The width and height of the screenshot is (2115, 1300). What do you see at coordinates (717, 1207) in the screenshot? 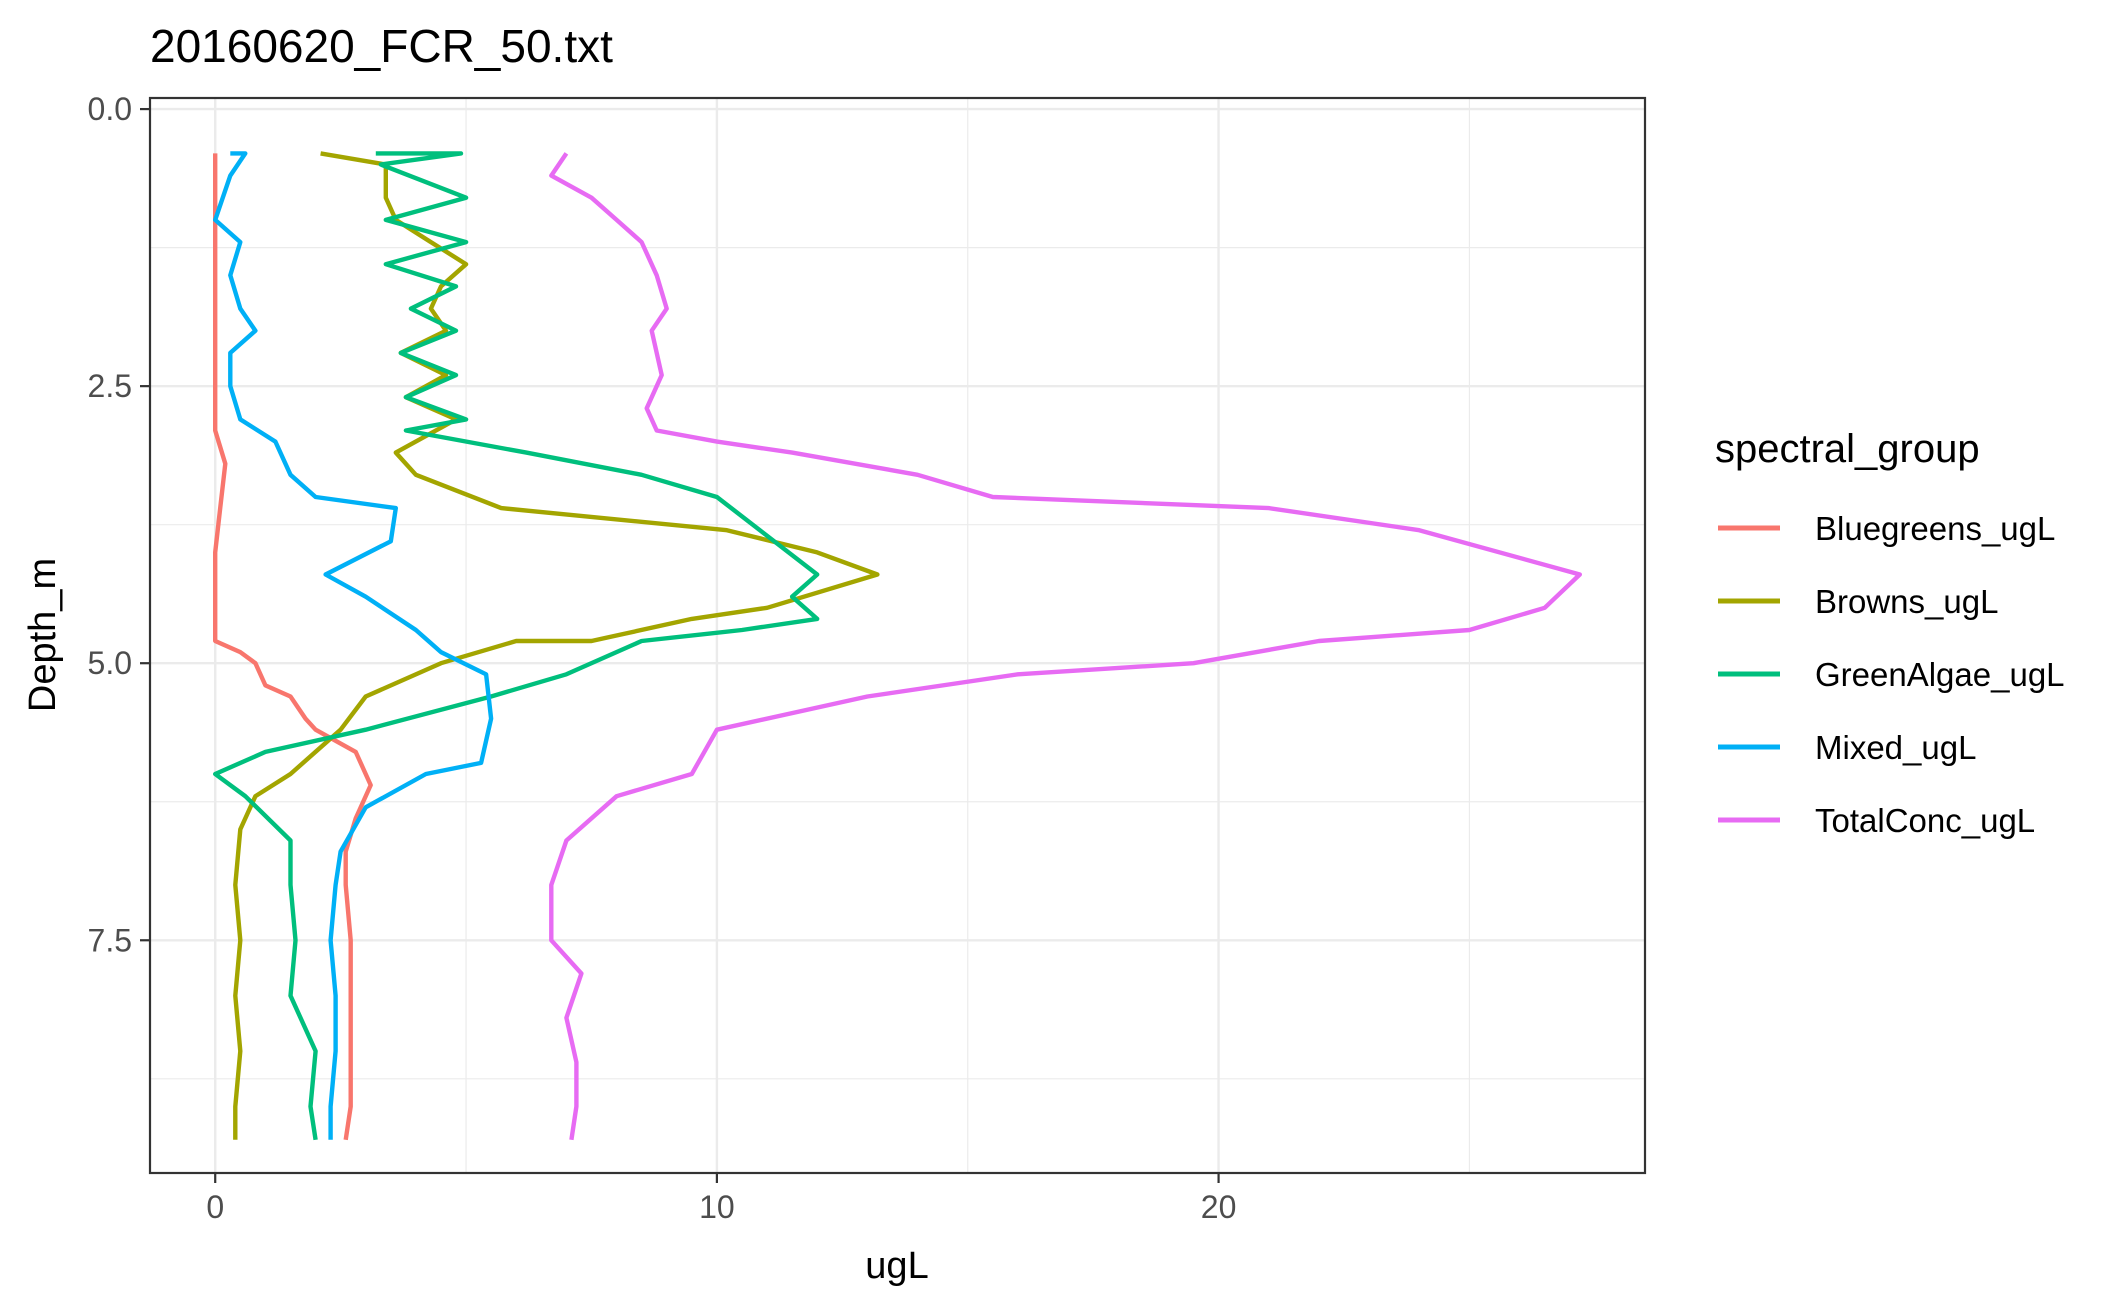
I see `x-tick-label: 10` at bounding box center [717, 1207].